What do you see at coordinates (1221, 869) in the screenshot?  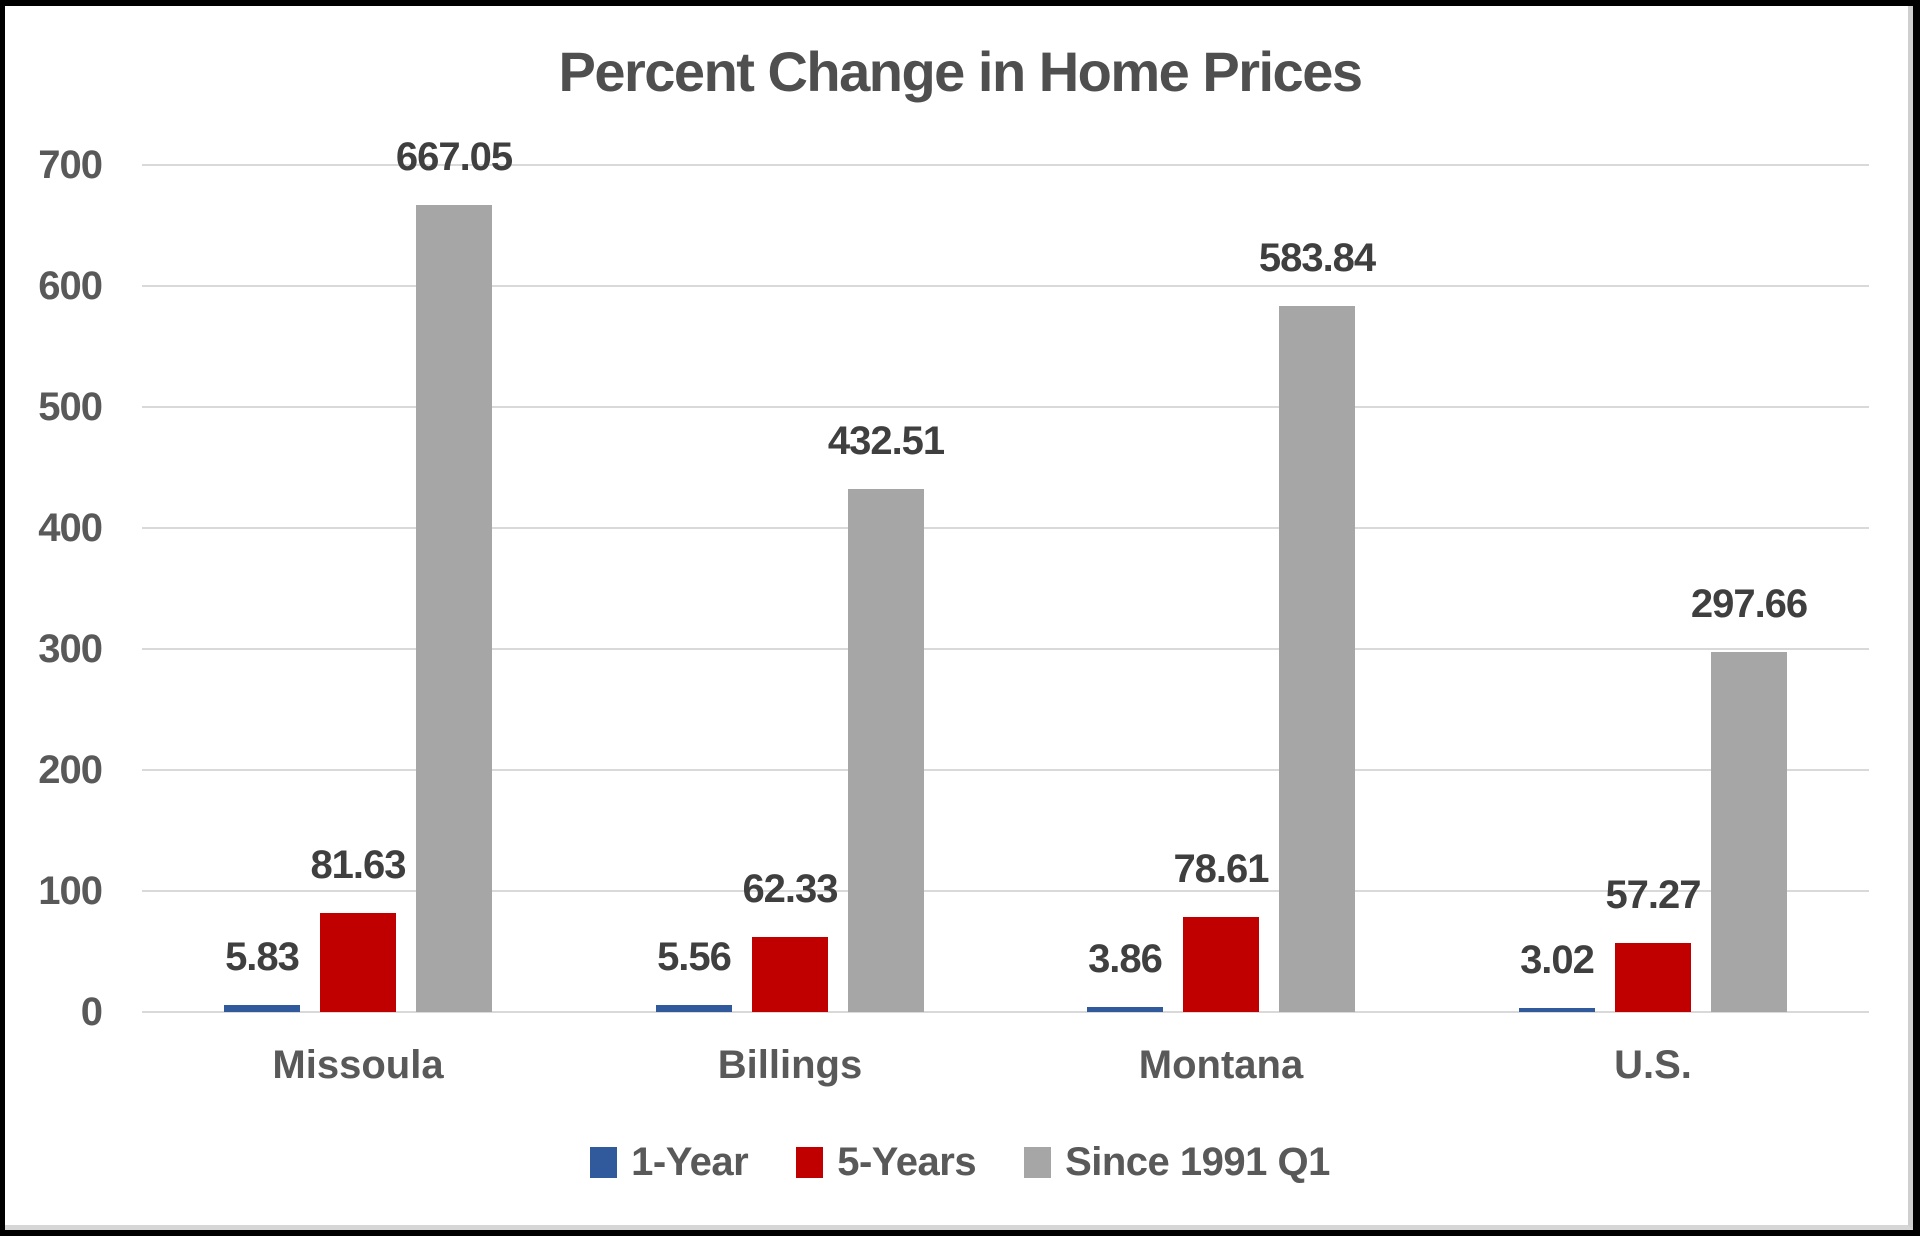 I see `value-label-5-years-montana: 78.61` at bounding box center [1221, 869].